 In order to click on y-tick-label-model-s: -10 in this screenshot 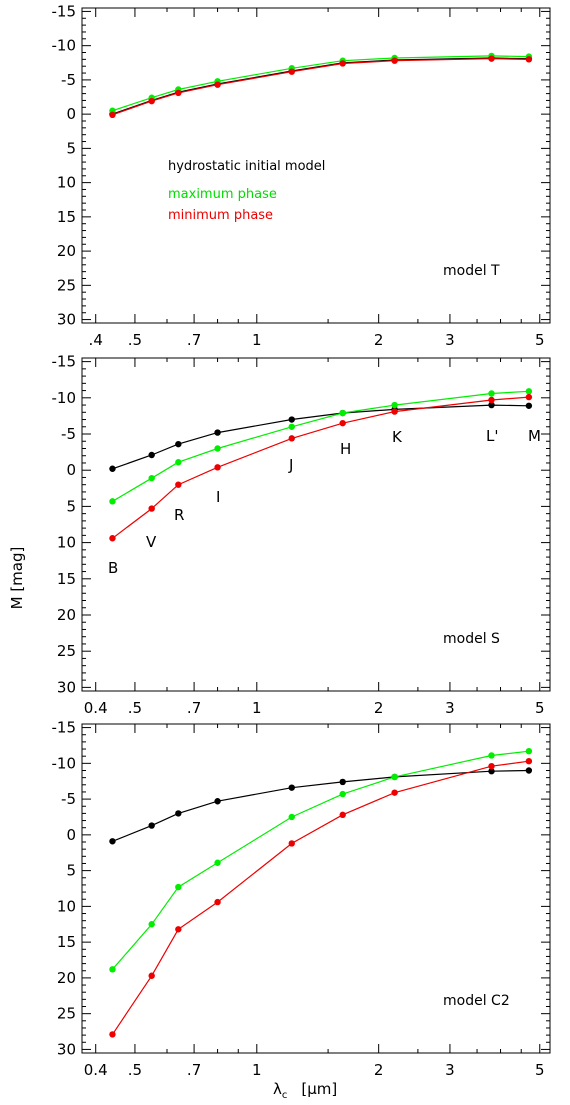, I will do `click(64, 398)`.